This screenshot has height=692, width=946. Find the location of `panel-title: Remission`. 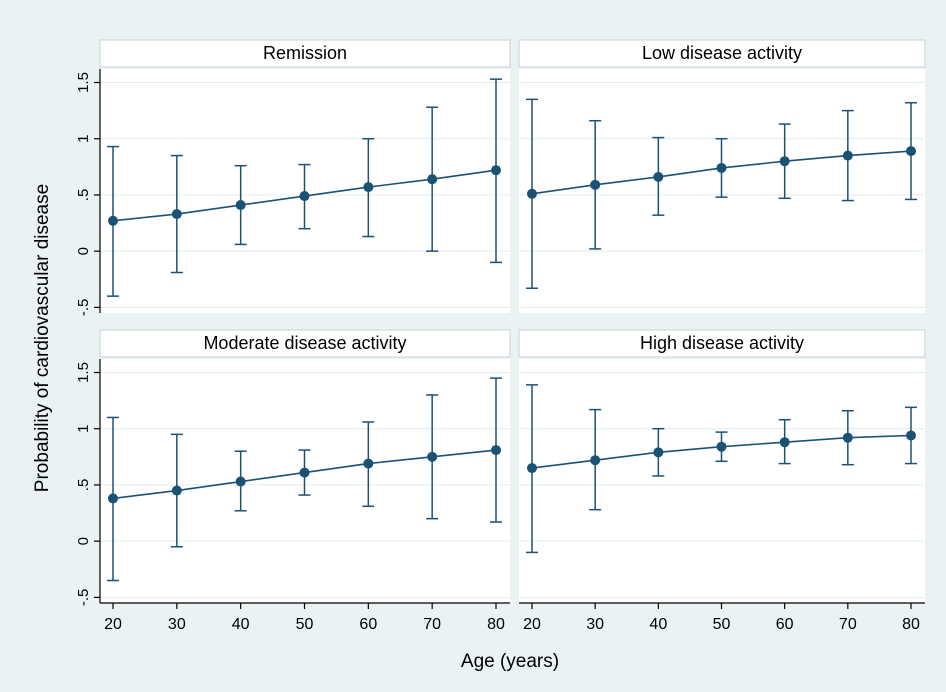

panel-title: Remission is located at coordinates (305, 53).